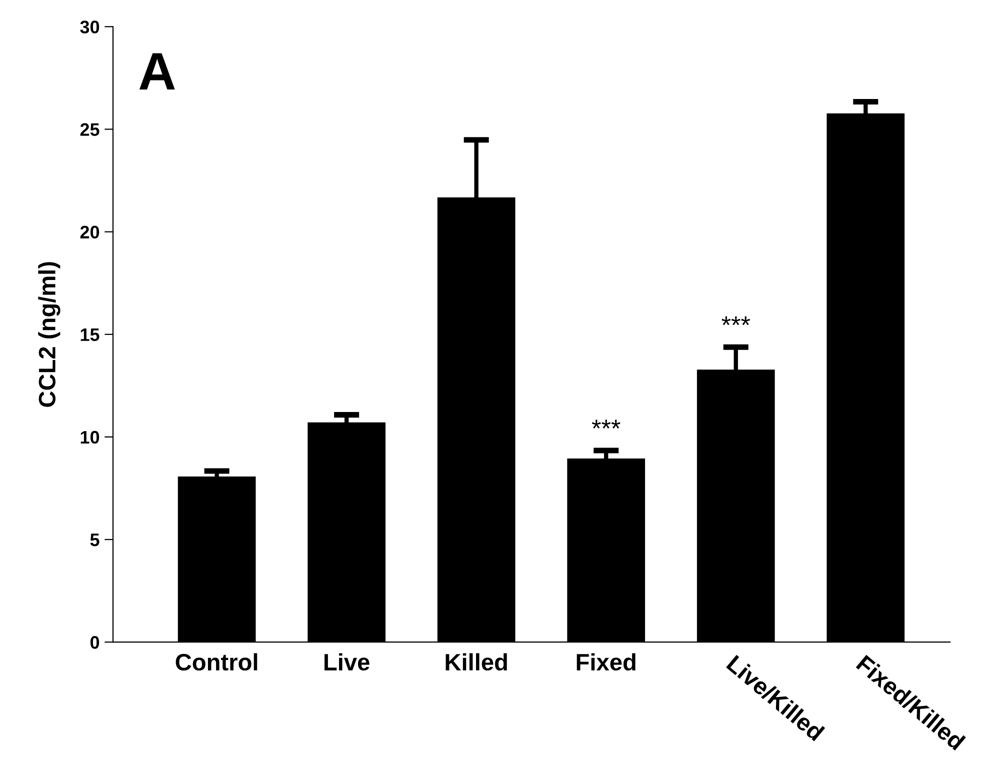 The image size is (1000, 784). I want to click on y-tick-label: 15, so click(90, 335).